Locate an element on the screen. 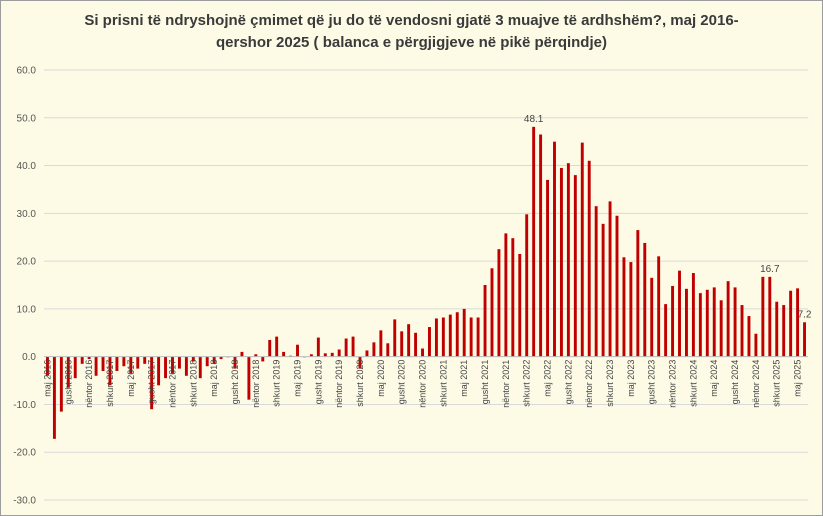  y-tick-label: 0.0 is located at coordinates (29, 357).